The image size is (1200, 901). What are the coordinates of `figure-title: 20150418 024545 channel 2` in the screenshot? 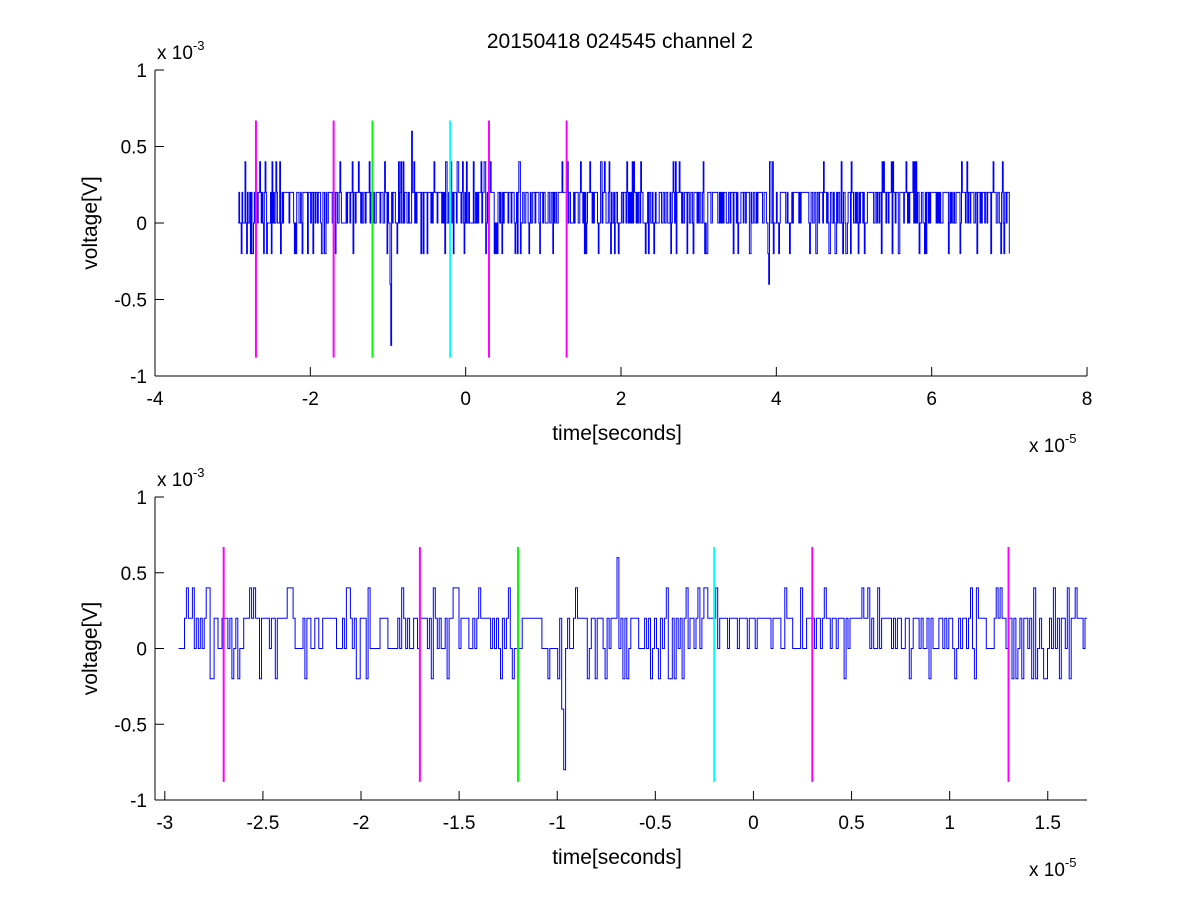 It's located at (620, 41).